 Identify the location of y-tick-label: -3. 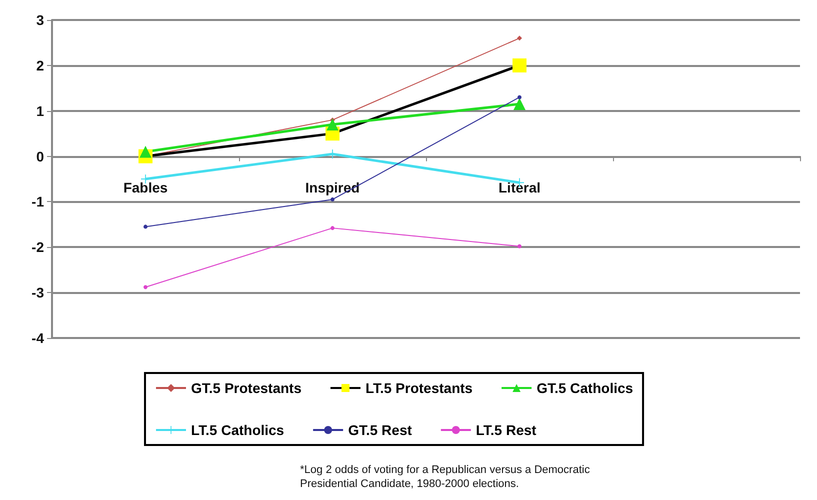
(38, 292).